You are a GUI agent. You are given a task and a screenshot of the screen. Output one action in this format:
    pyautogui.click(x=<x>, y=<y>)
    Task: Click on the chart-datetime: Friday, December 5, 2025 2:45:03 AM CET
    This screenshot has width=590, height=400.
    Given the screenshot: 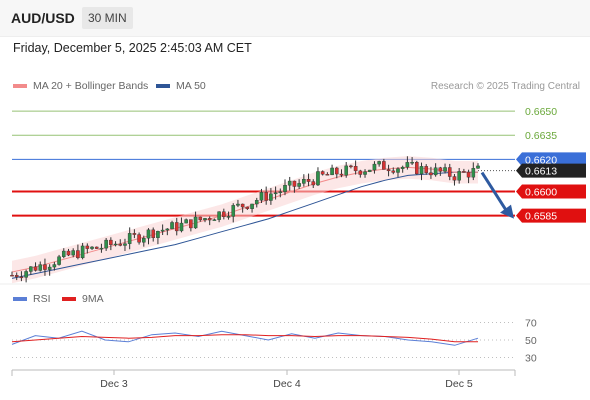 What is the action you would take?
    pyautogui.click(x=132, y=48)
    